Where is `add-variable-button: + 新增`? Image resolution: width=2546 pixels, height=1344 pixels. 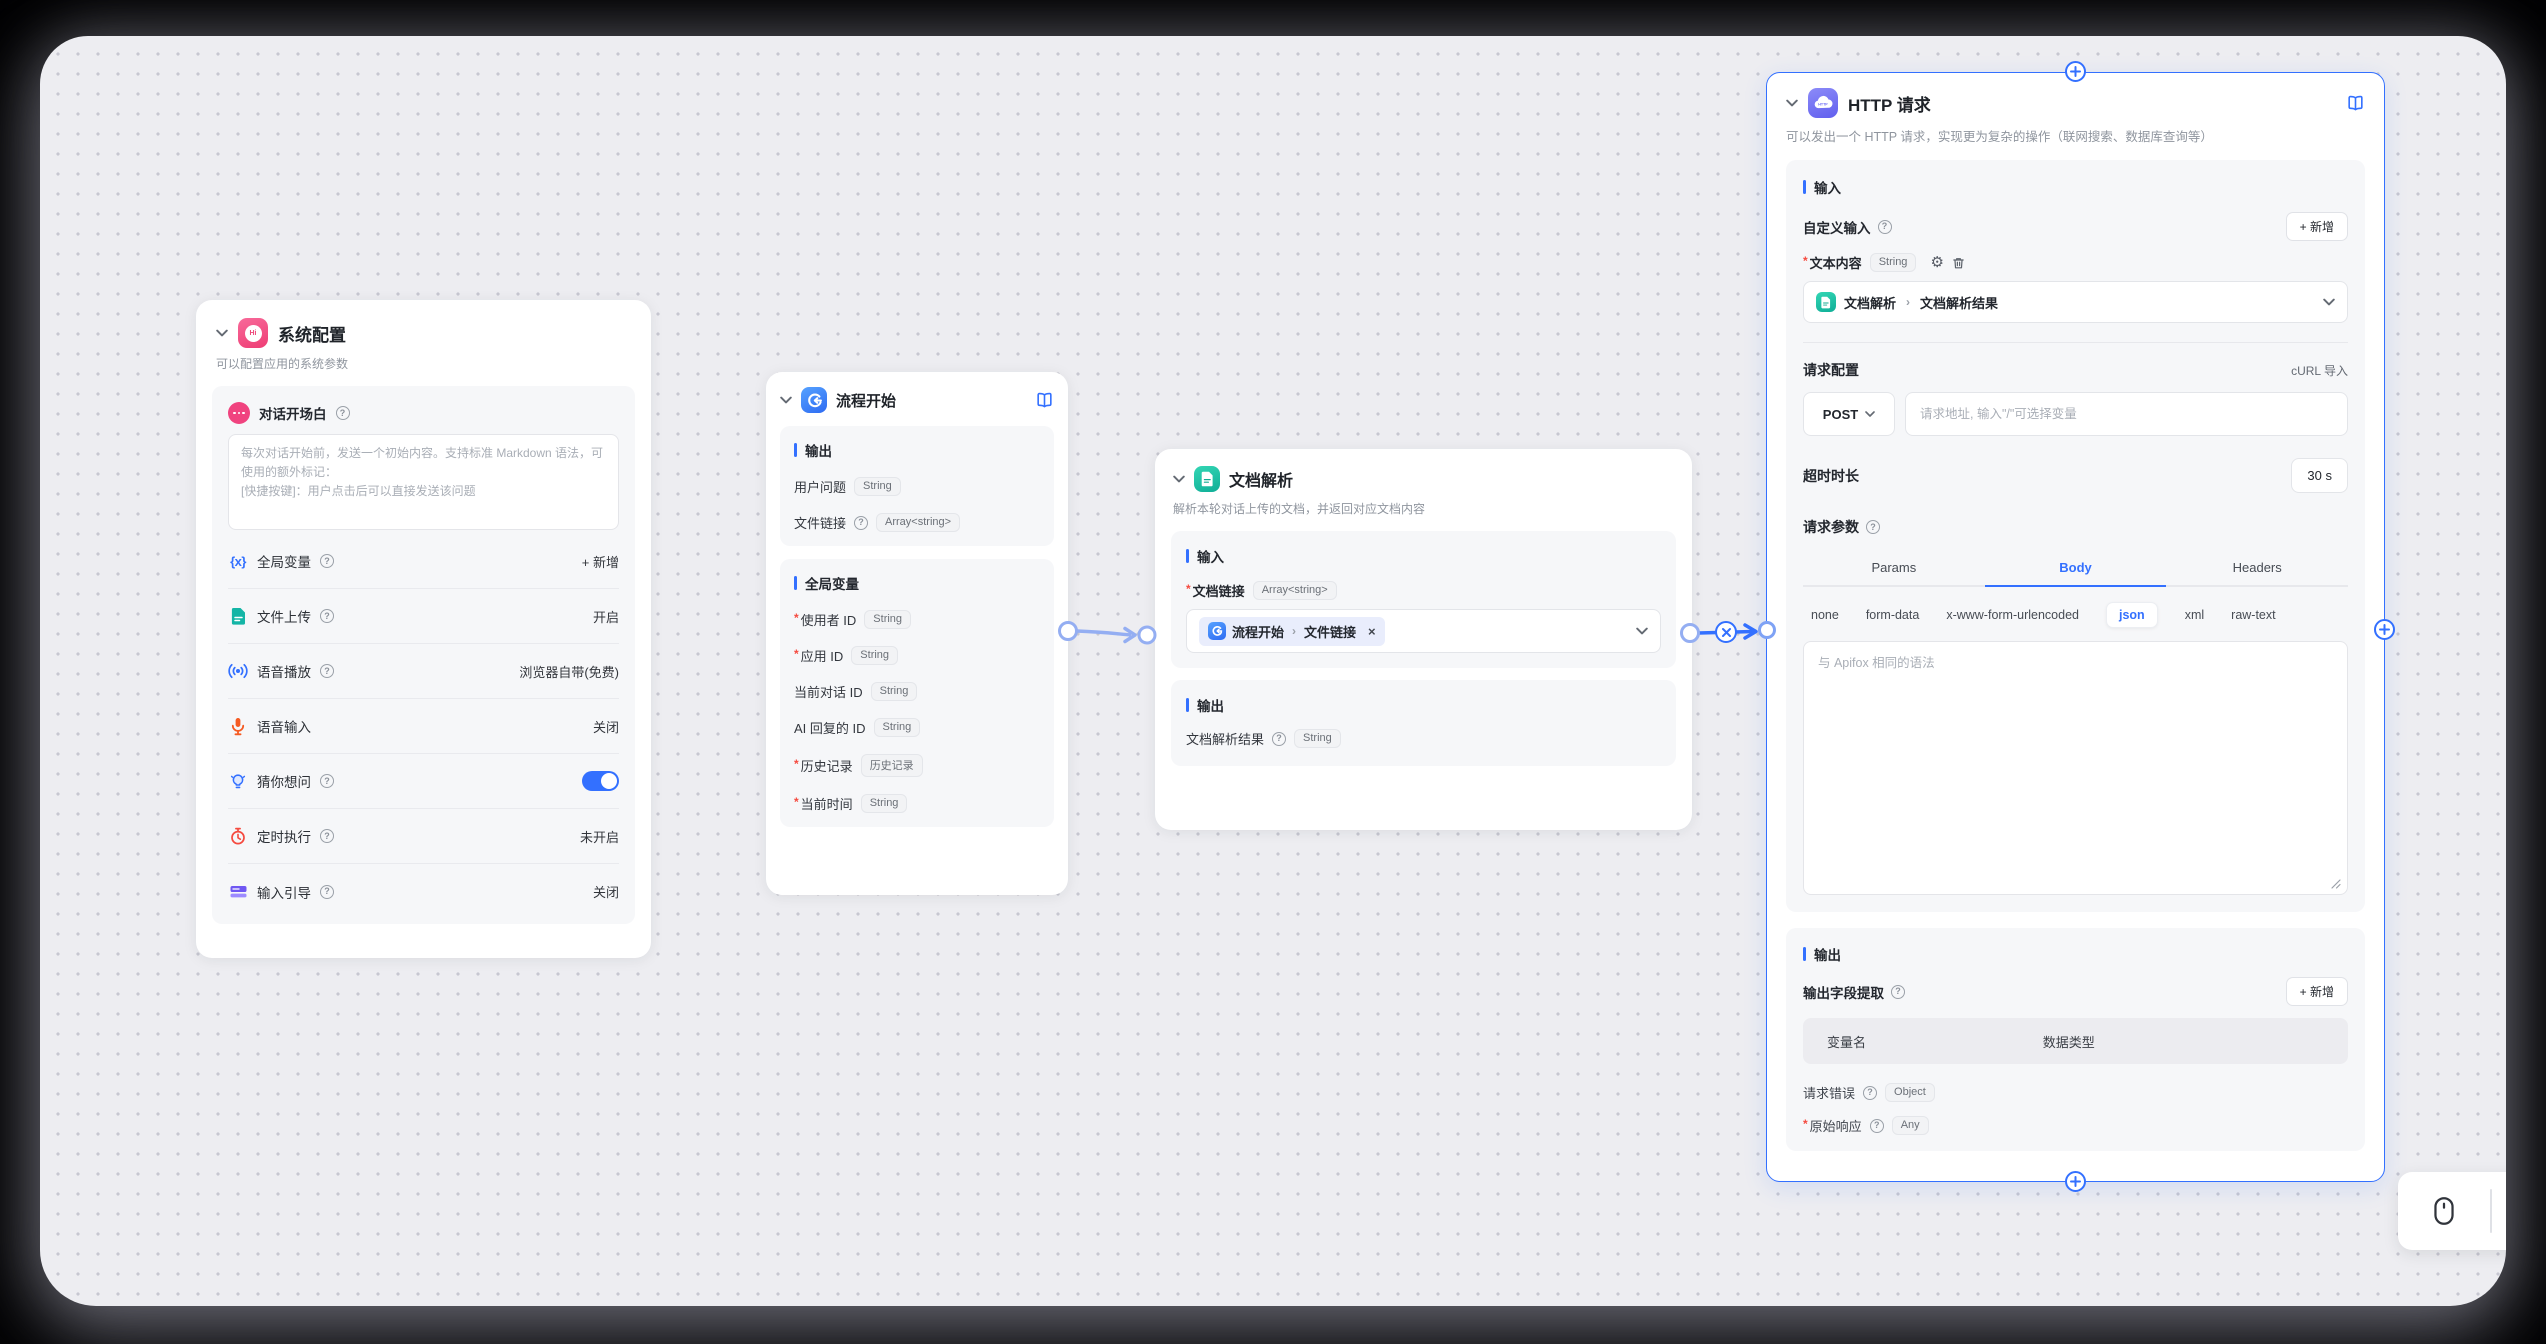
add-variable-button: + 新增 is located at coordinates (600, 562).